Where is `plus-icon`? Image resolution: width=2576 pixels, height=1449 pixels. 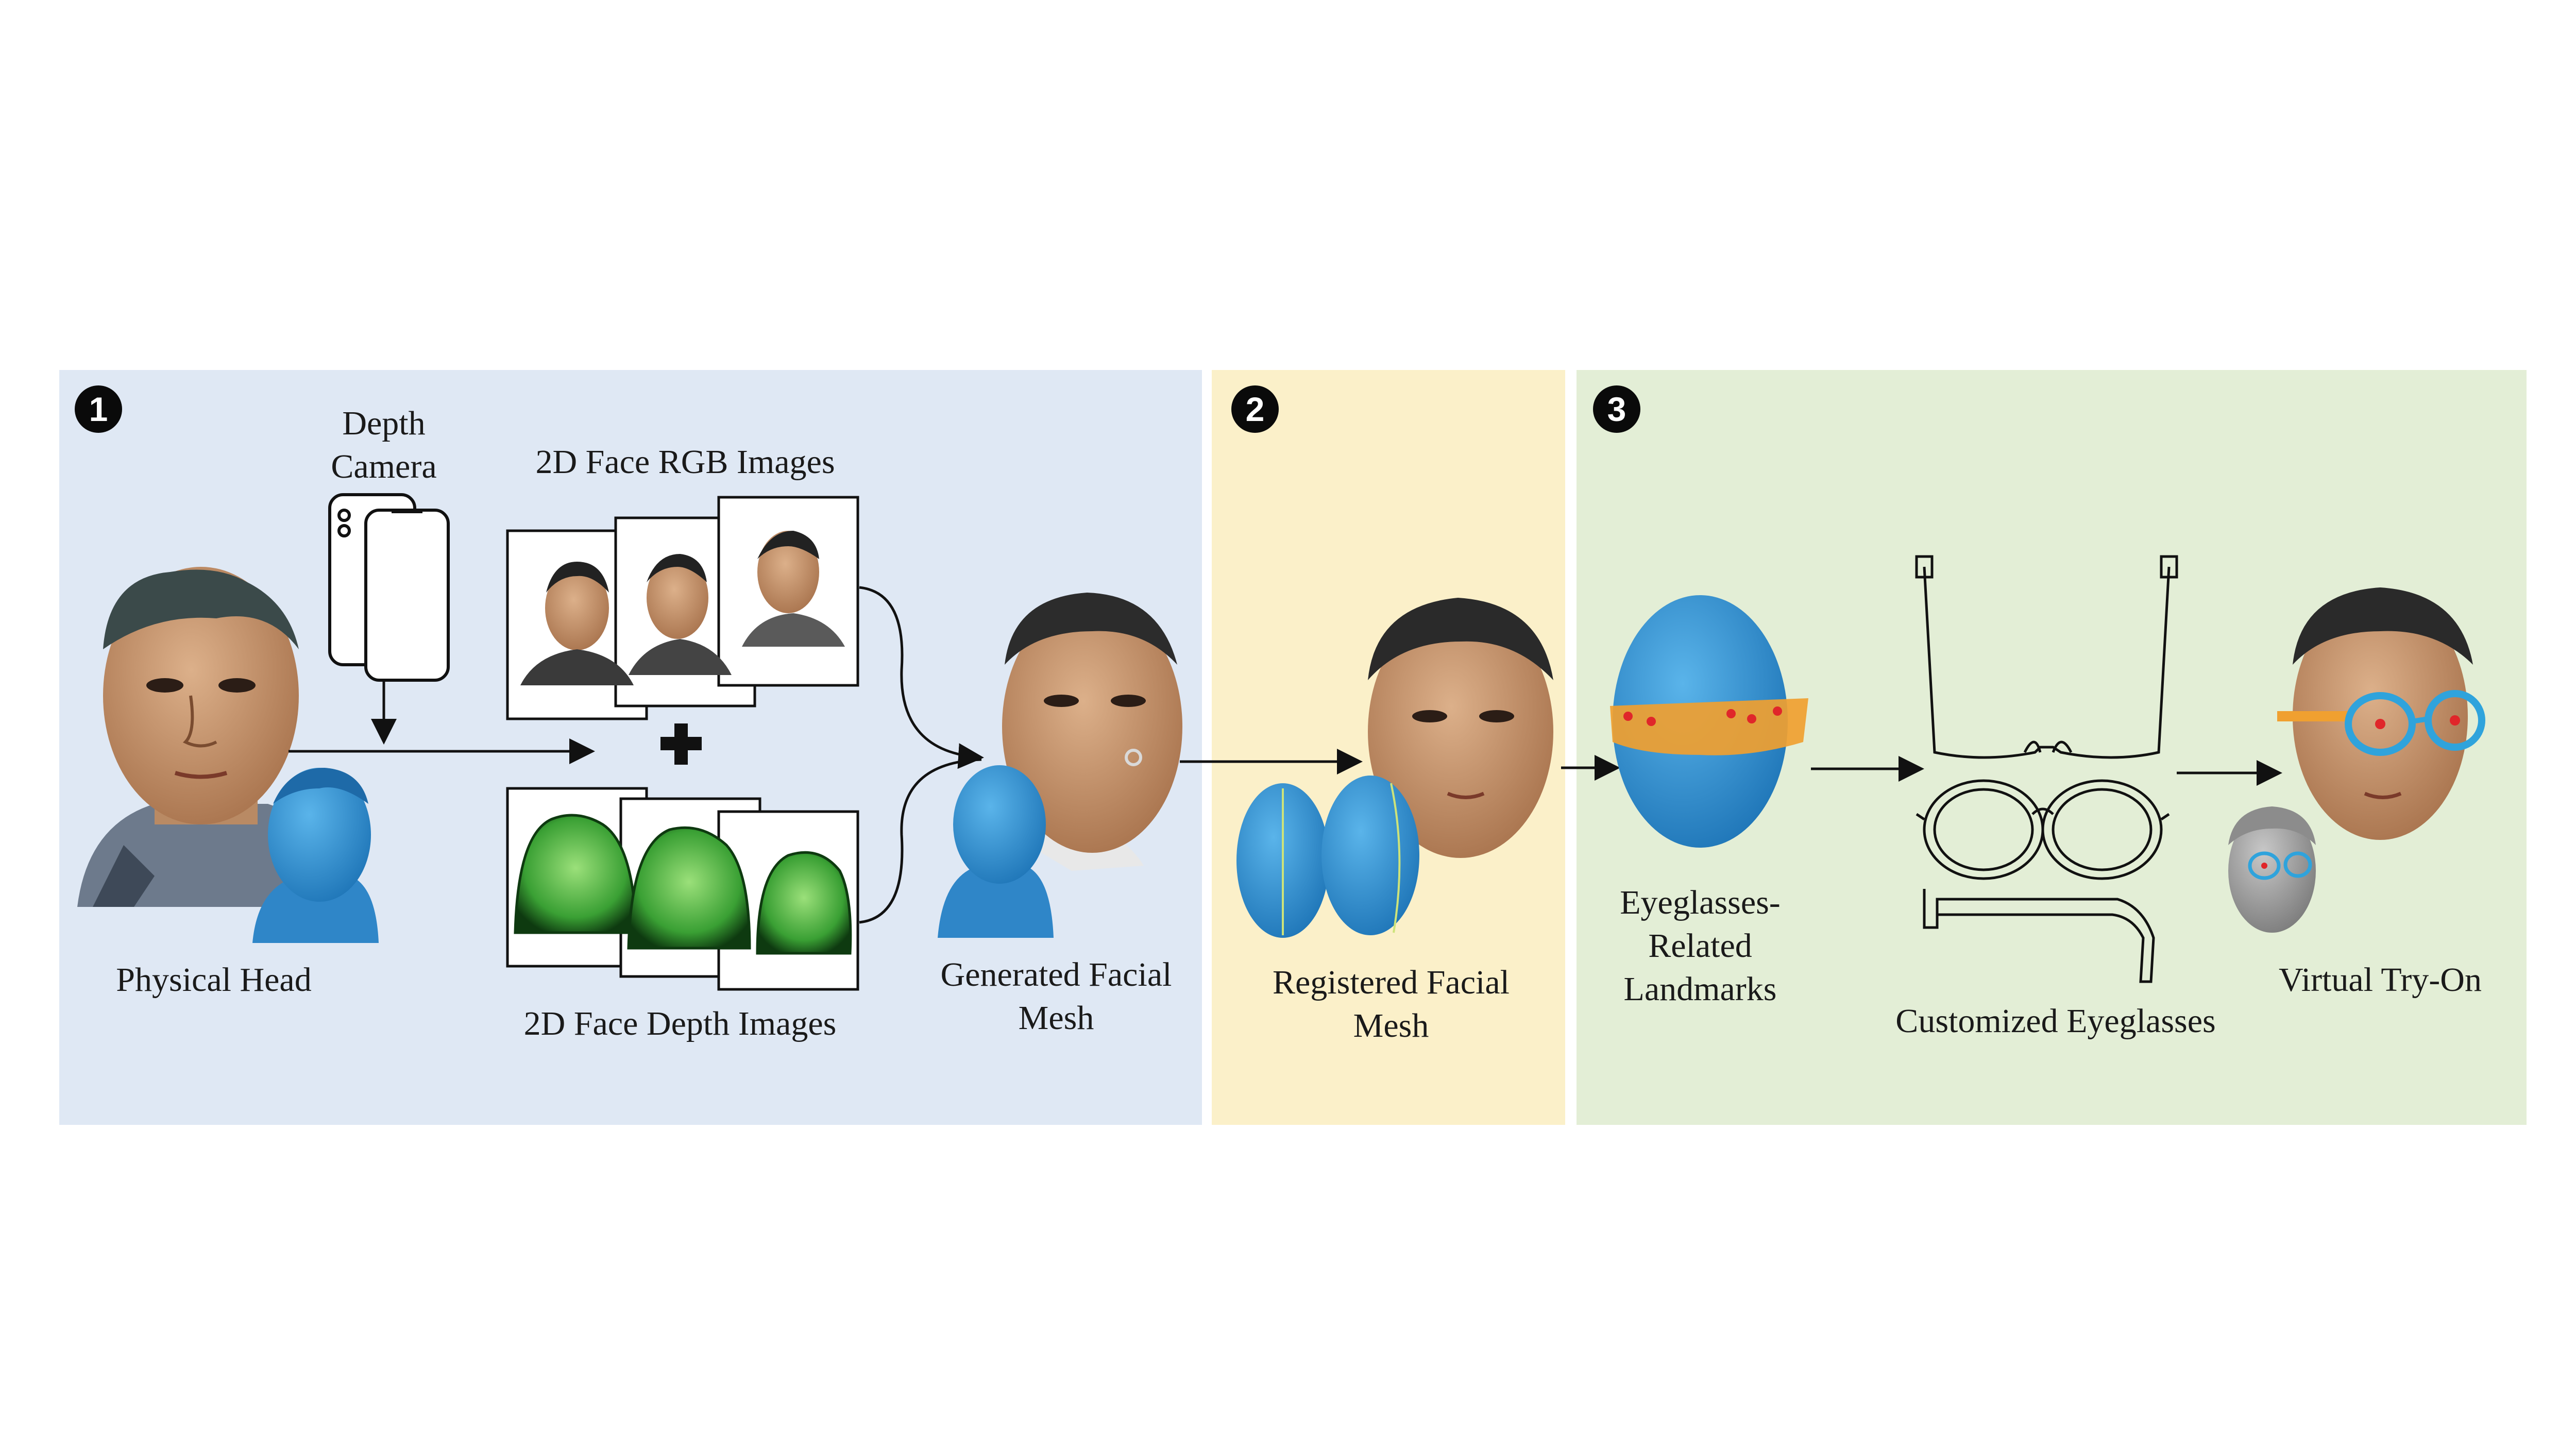
plus-icon is located at coordinates (681, 744).